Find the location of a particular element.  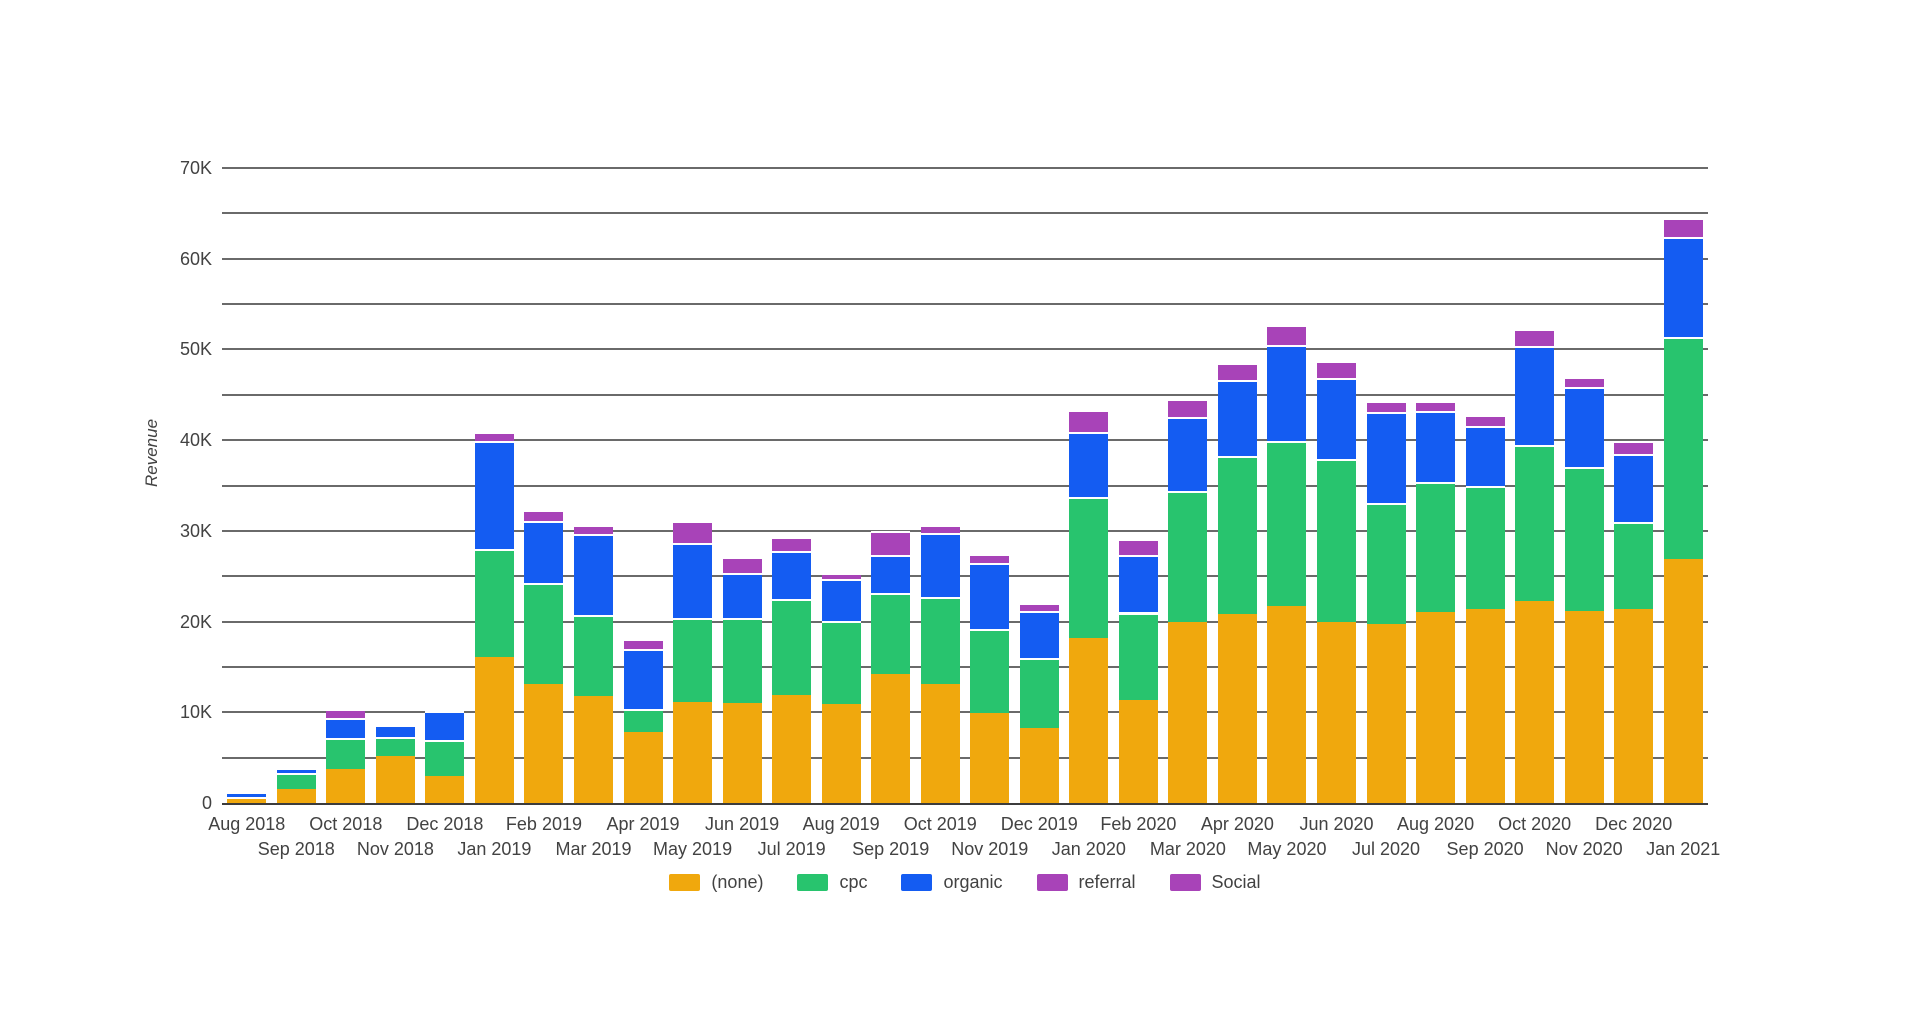

bar-jun-2020 is located at coordinates (1336, 582).